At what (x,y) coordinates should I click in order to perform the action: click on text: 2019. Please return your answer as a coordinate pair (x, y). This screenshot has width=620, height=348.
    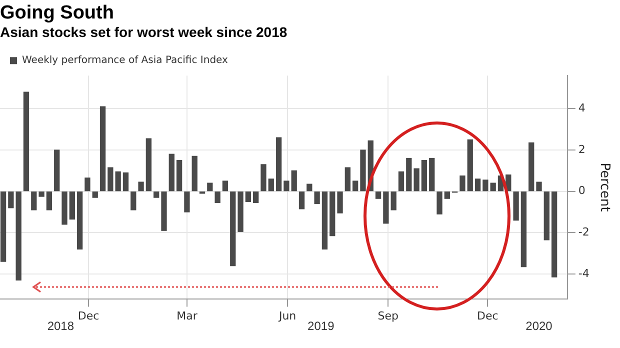
    Looking at the image, I should click on (321, 326).